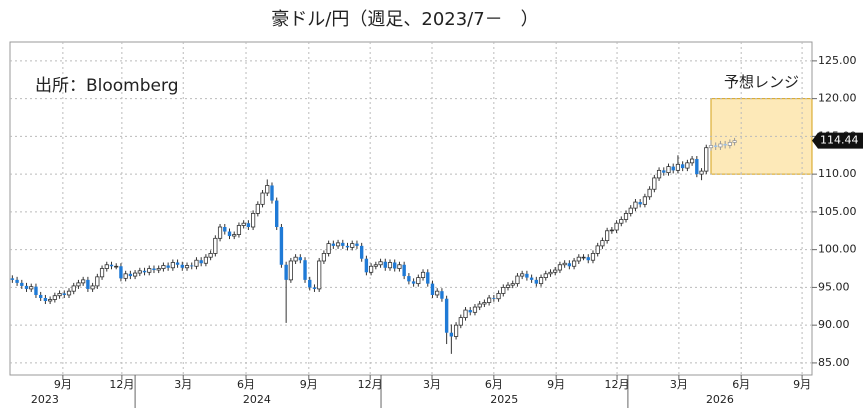  Describe the element at coordinates (837, 60) in the screenshot. I see `y-tick-label: 125.00` at that location.